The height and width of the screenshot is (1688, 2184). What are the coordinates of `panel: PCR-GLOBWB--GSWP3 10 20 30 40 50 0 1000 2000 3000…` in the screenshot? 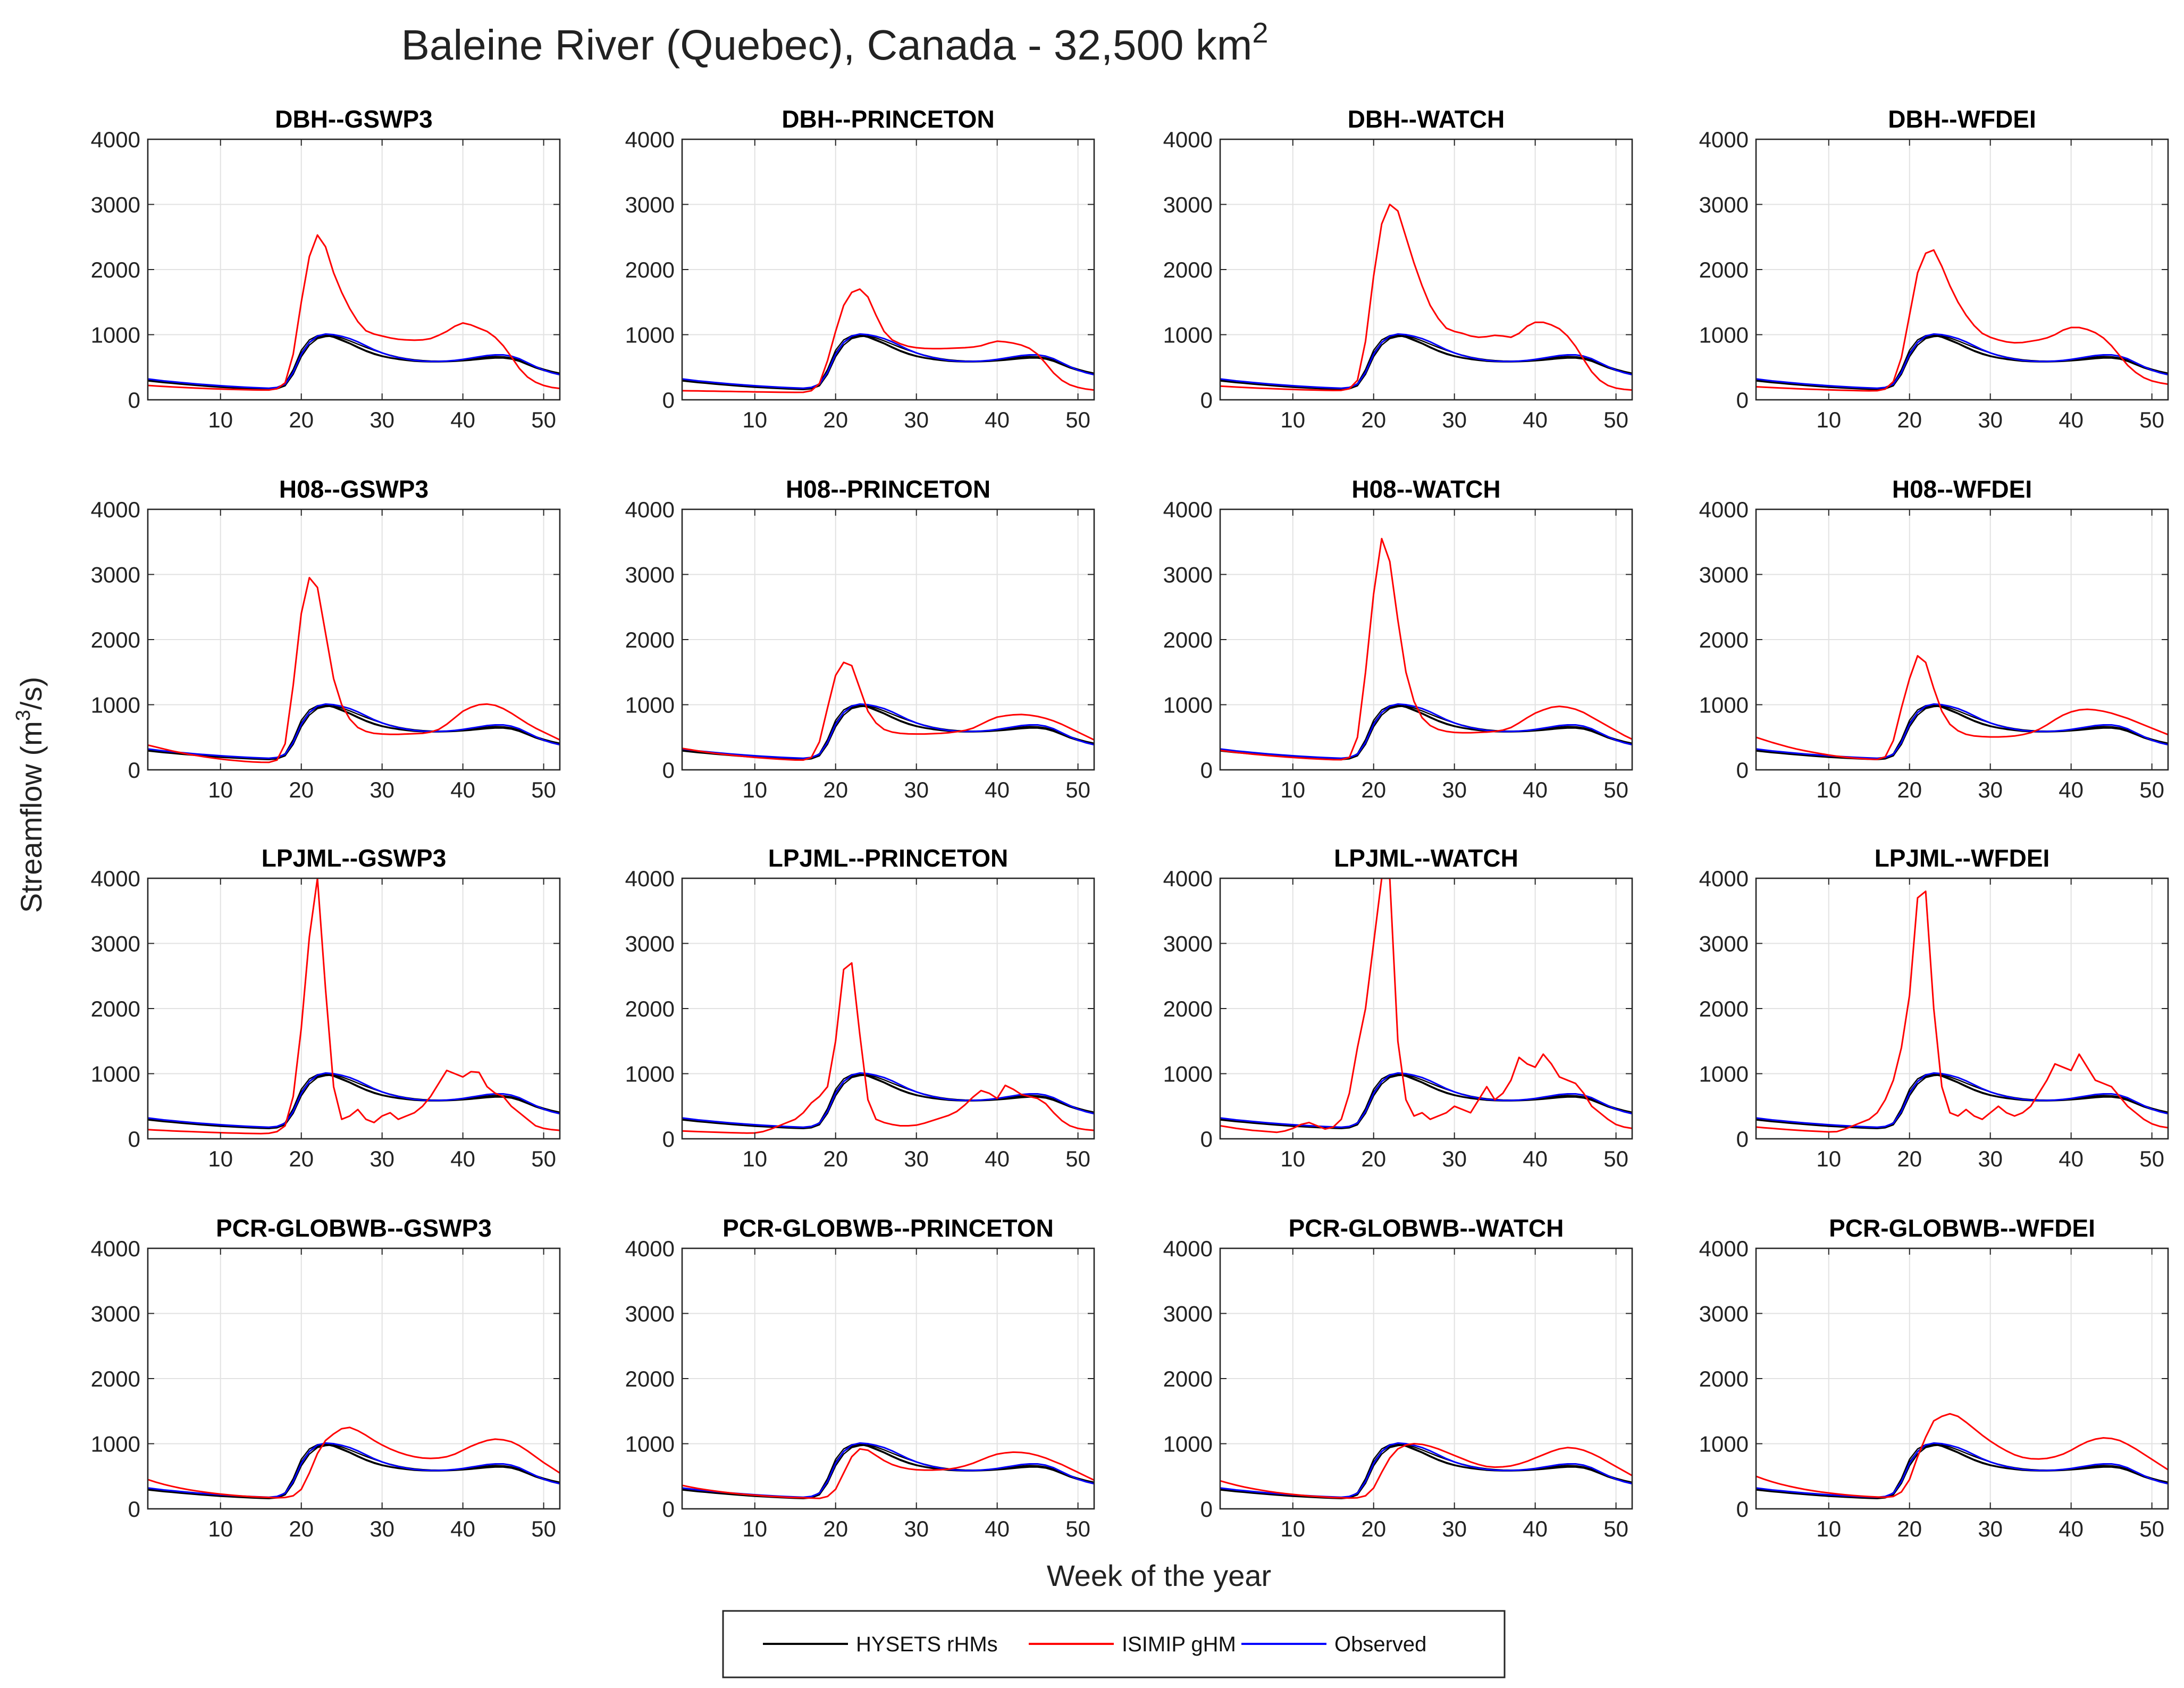 It's located at (326, 1377).